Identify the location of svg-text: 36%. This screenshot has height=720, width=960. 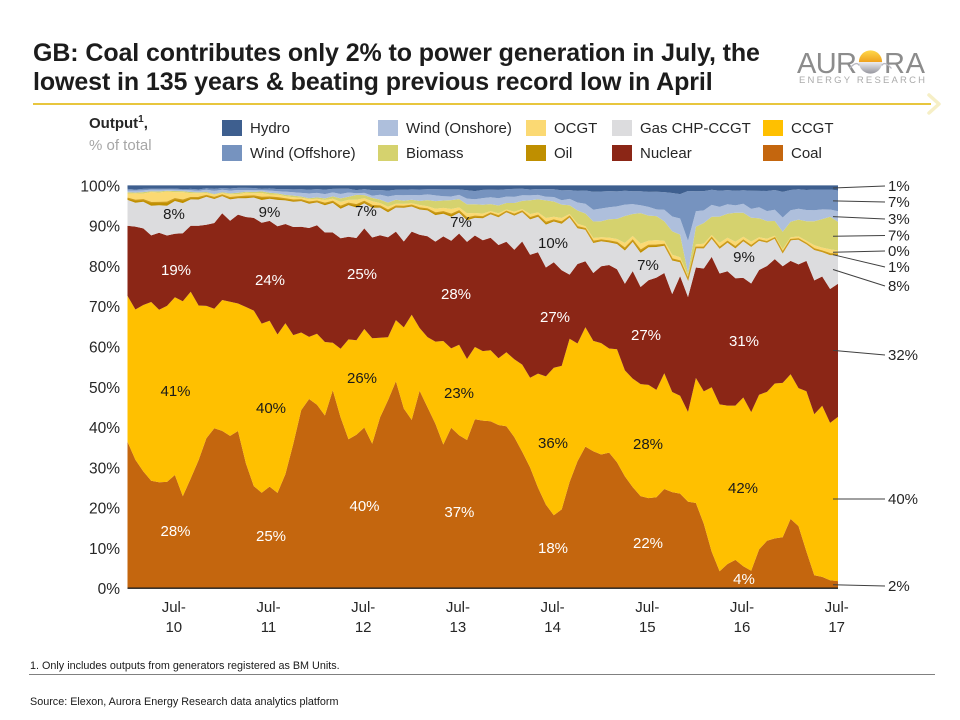
(553, 443).